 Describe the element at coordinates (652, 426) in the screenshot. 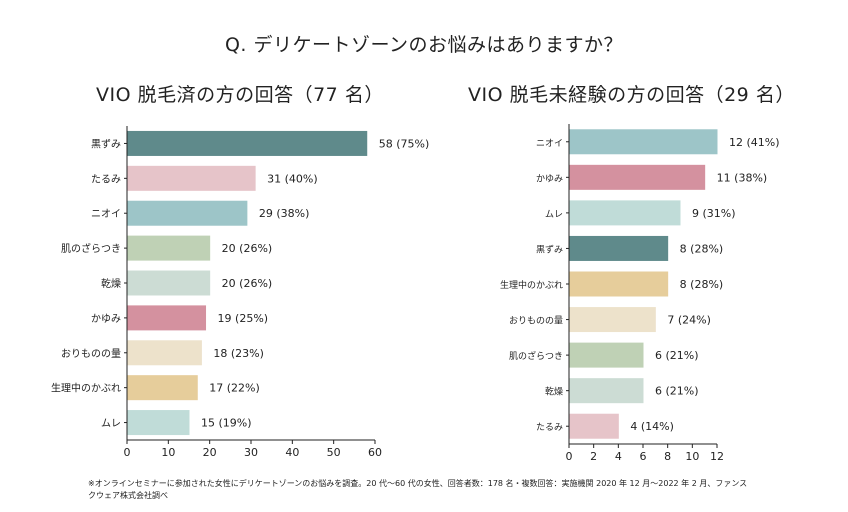

I see `right-value-label: 4 (14%)` at that location.